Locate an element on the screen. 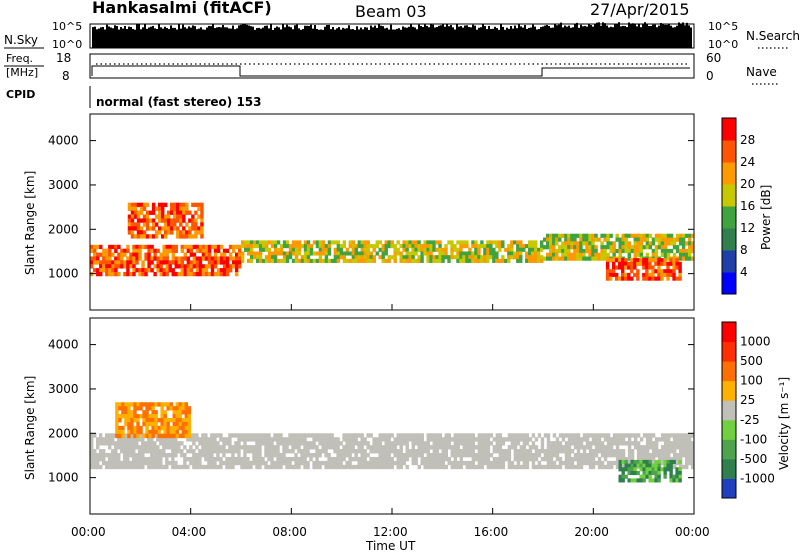  nave-tick-top: 60 is located at coordinates (713, 58).